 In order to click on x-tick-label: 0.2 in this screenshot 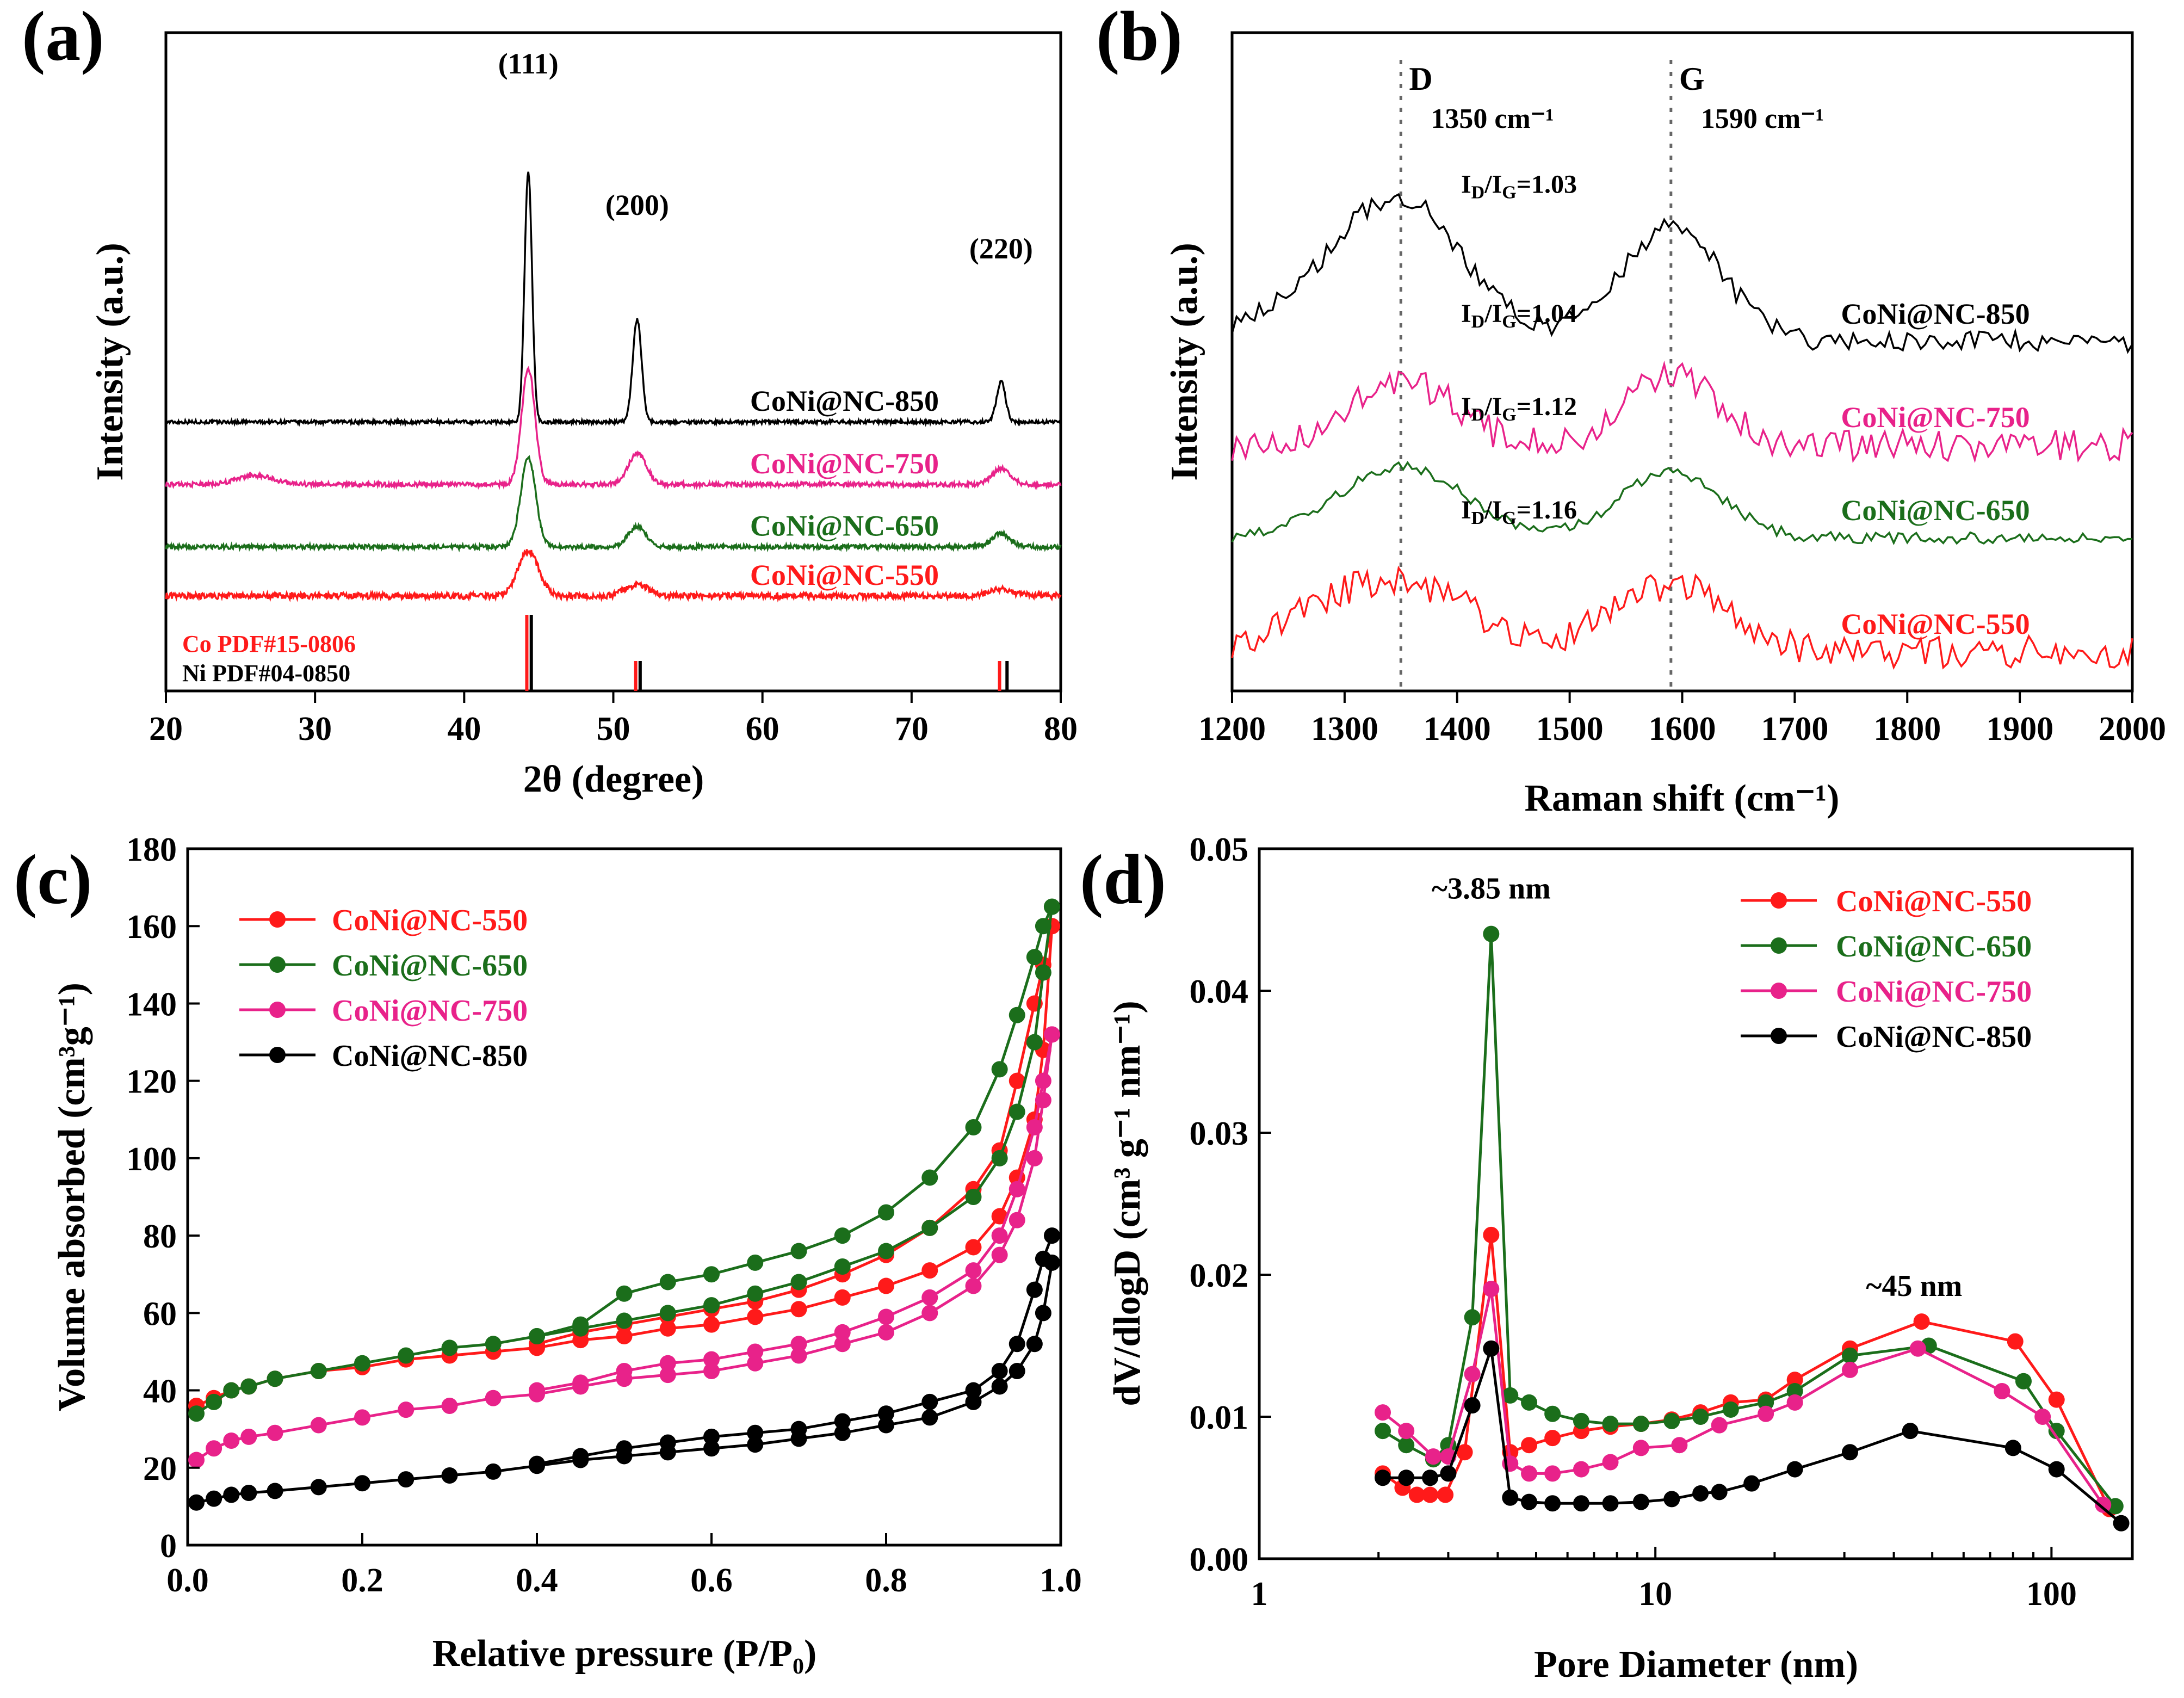, I will do `click(362, 1581)`.